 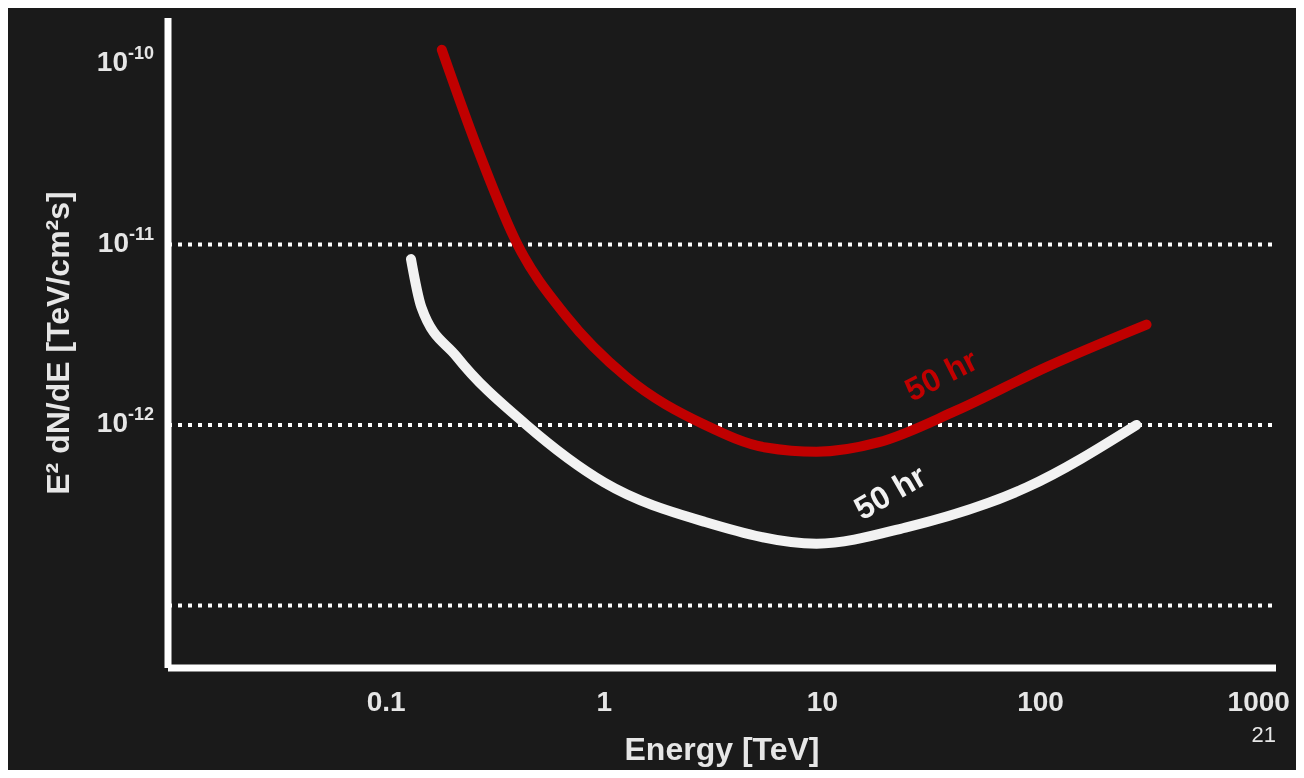 I want to click on x-tick-label: 10, so click(x=822, y=702).